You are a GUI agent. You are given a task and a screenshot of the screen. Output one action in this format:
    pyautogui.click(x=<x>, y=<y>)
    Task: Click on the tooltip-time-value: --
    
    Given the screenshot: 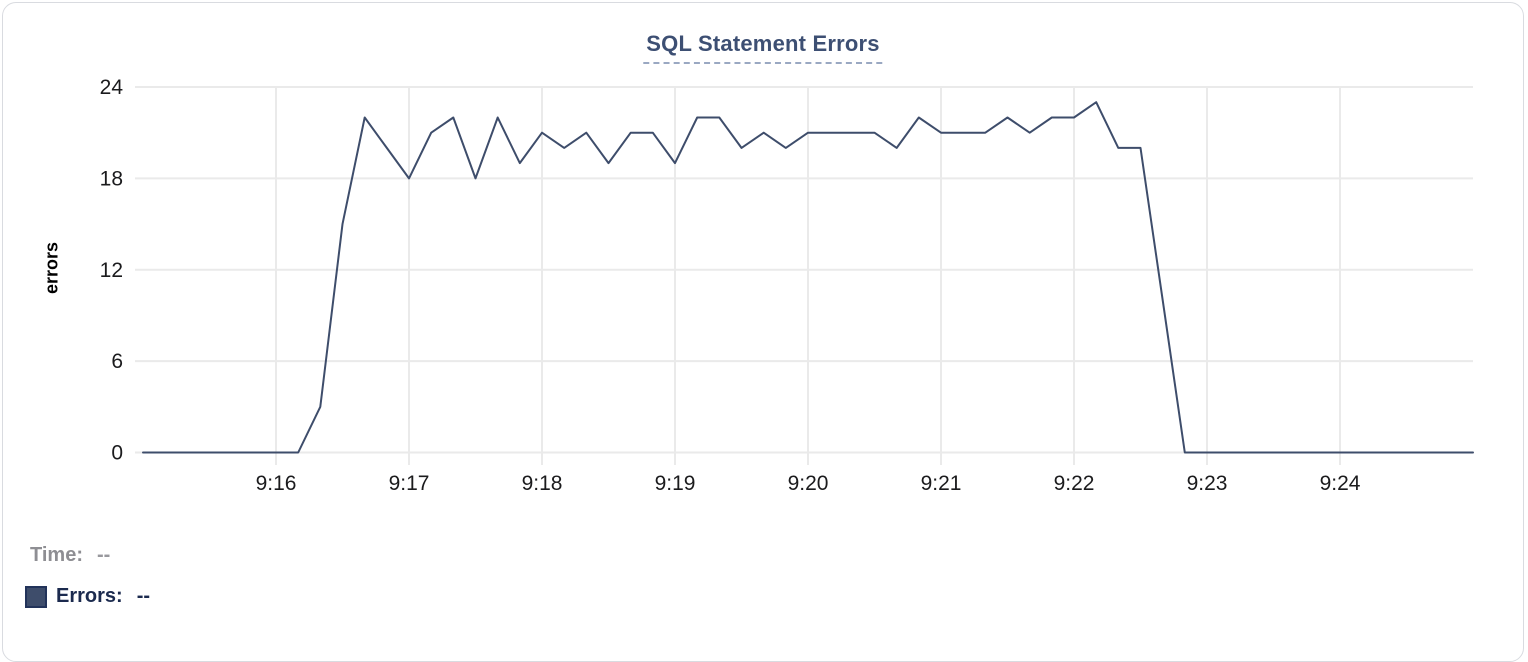 What is the action you would take?
    pyautogui.click(x=103, y=555)
    